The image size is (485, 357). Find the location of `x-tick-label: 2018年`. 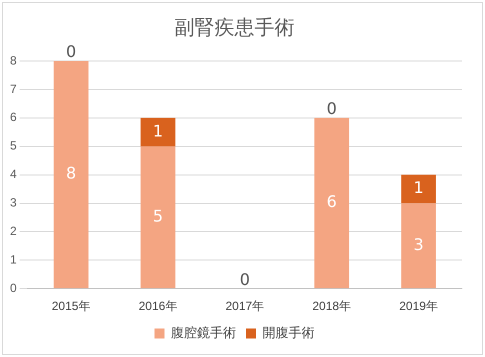

x-tick-label: 2018年 is located at coordinates (332, 306).